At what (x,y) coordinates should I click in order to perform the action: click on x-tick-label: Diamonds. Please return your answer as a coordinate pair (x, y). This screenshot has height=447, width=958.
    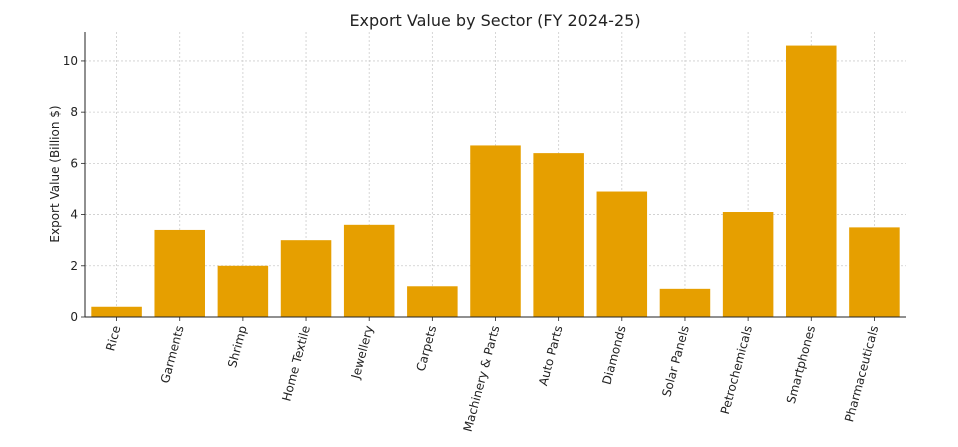
    Looking at the image, I should click on (614, 355).